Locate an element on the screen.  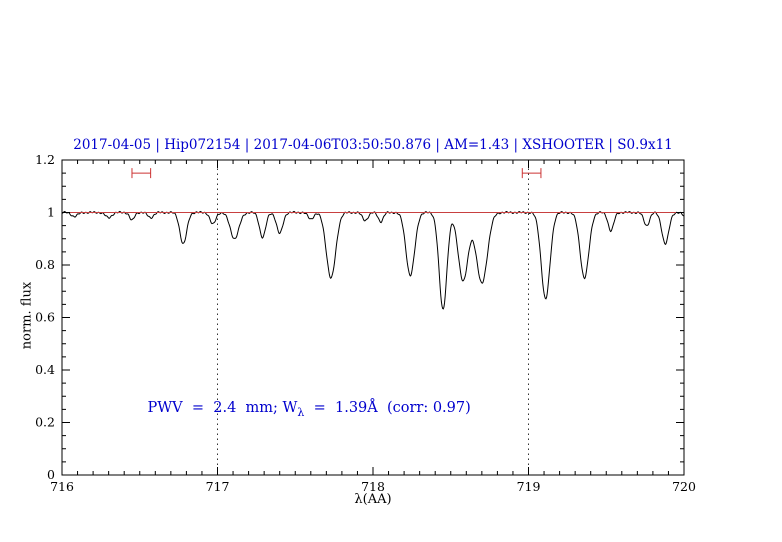
x-tick-label: 718 is located at coordinates (373, 486).